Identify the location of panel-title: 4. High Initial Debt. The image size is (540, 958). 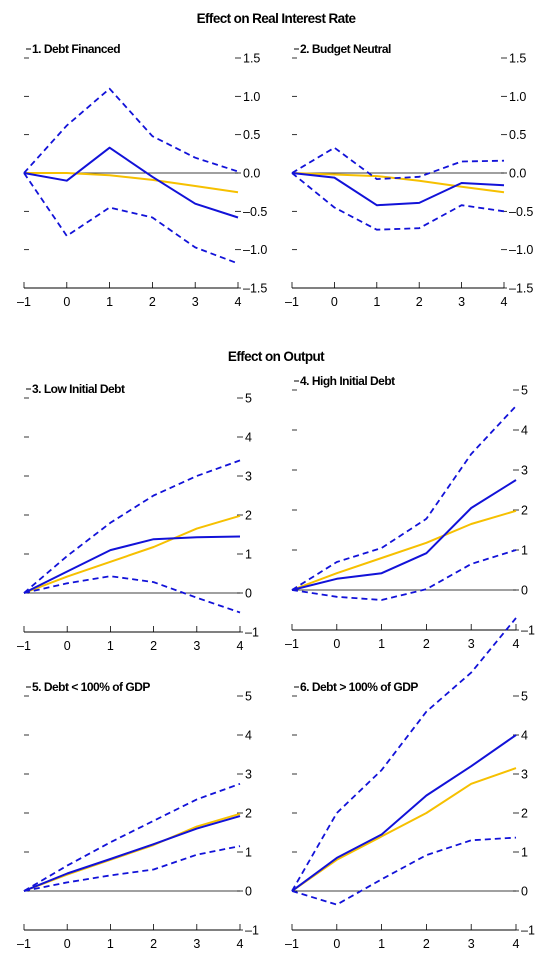
(347, 381).